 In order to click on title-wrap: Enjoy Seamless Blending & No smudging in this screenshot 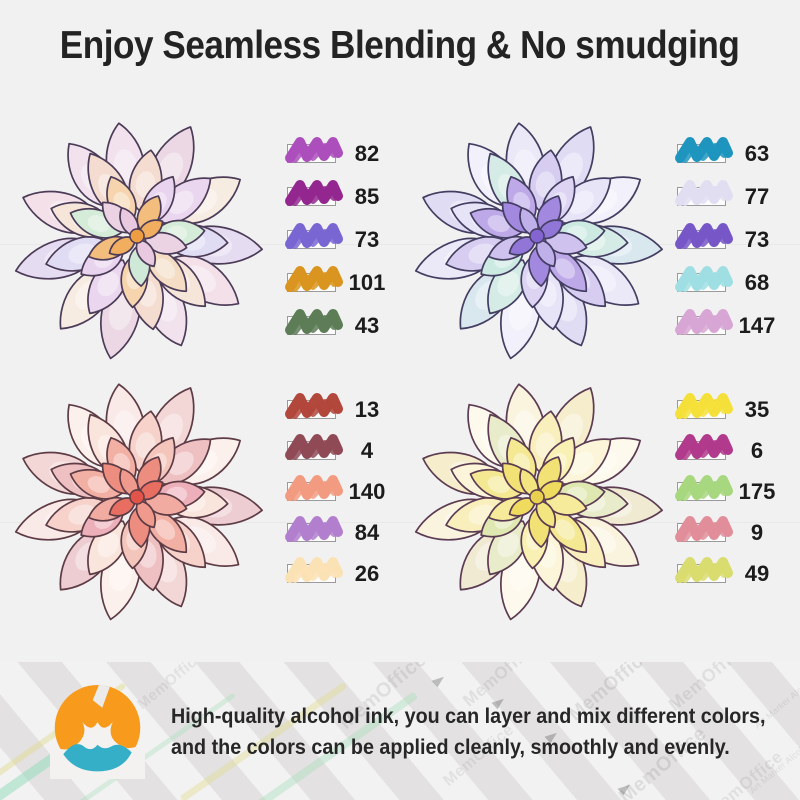, I will do `click(400, 46)`.